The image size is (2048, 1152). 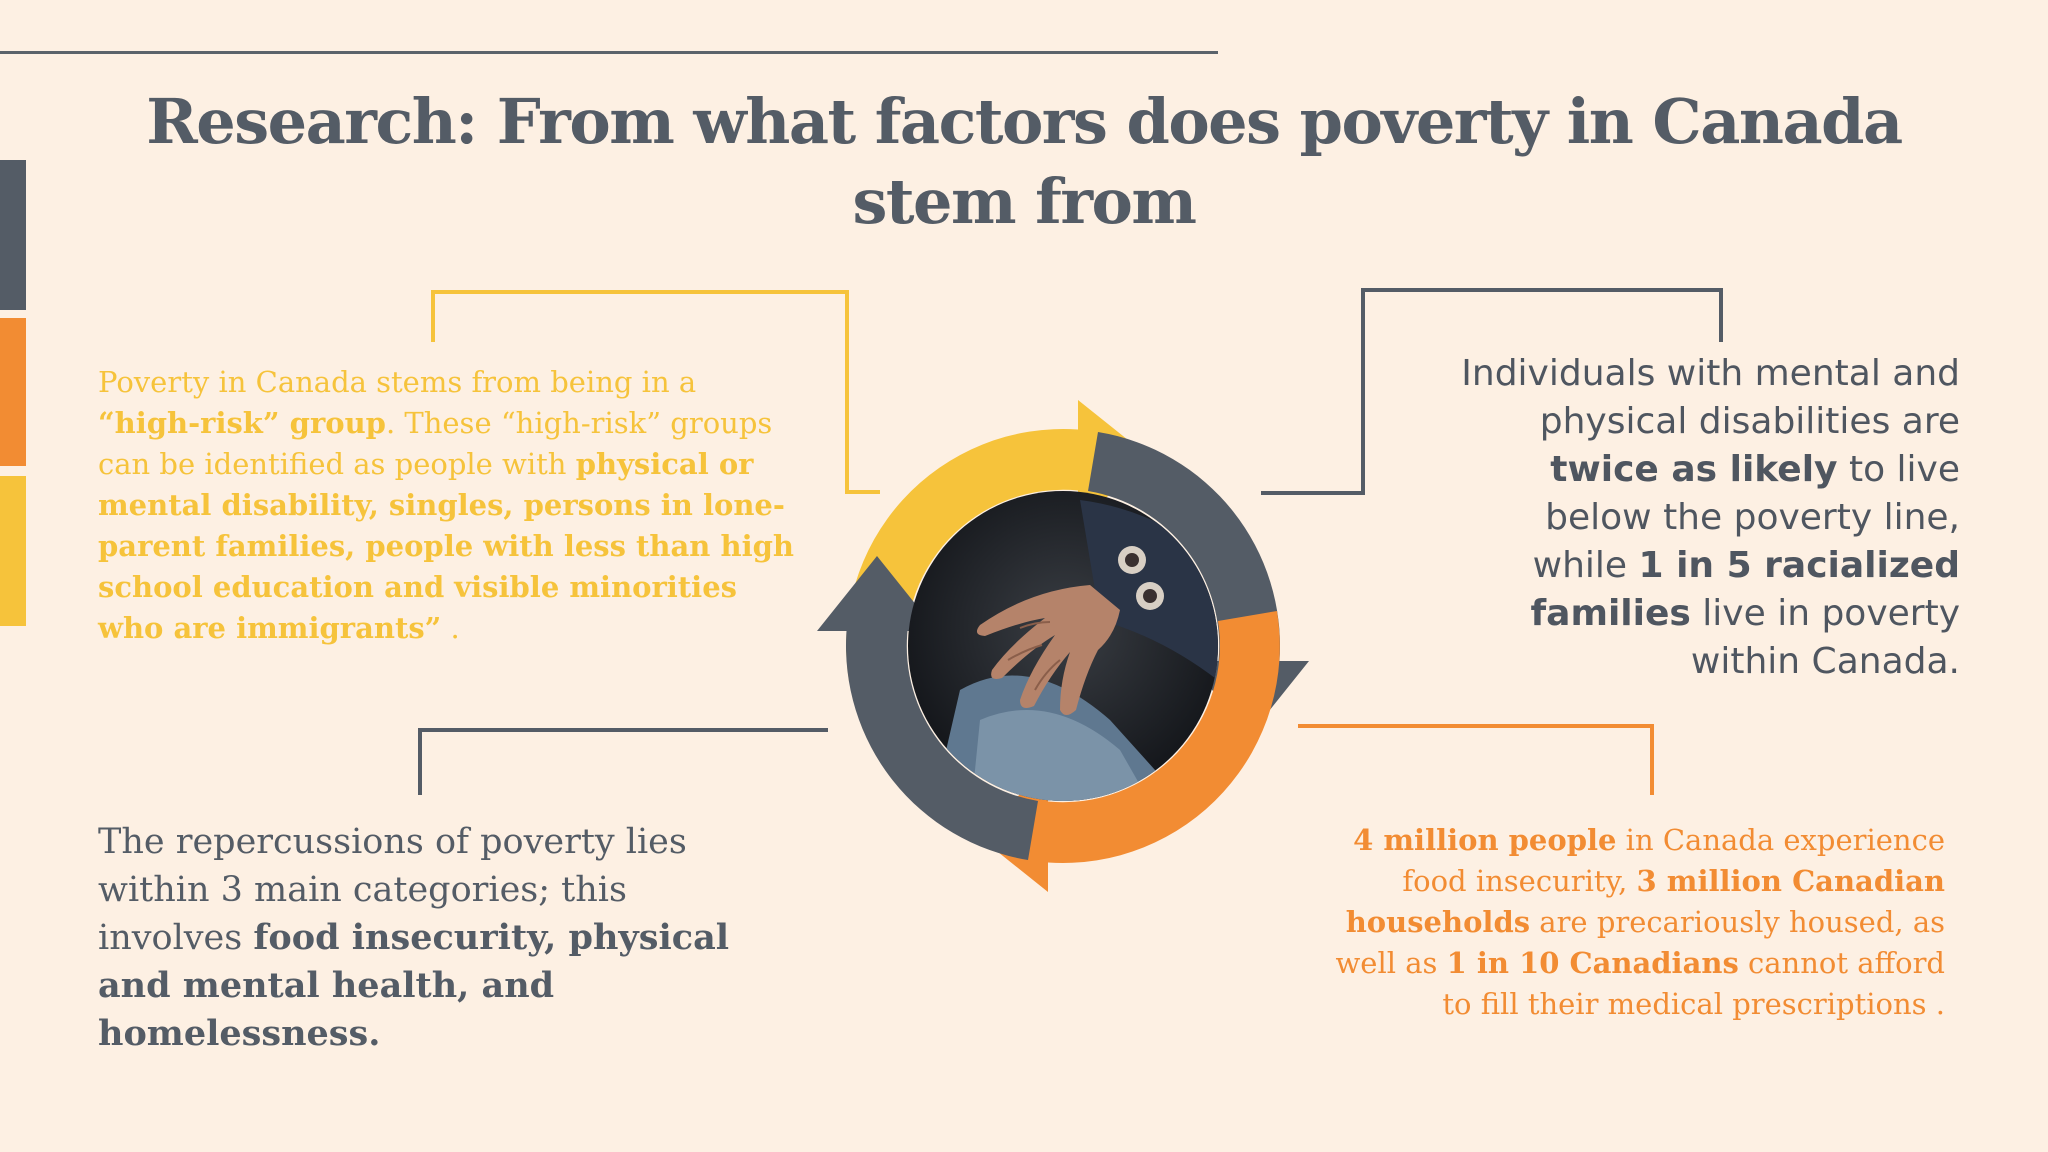 I want to click on text-segment: ., so click(x=450, y=628).